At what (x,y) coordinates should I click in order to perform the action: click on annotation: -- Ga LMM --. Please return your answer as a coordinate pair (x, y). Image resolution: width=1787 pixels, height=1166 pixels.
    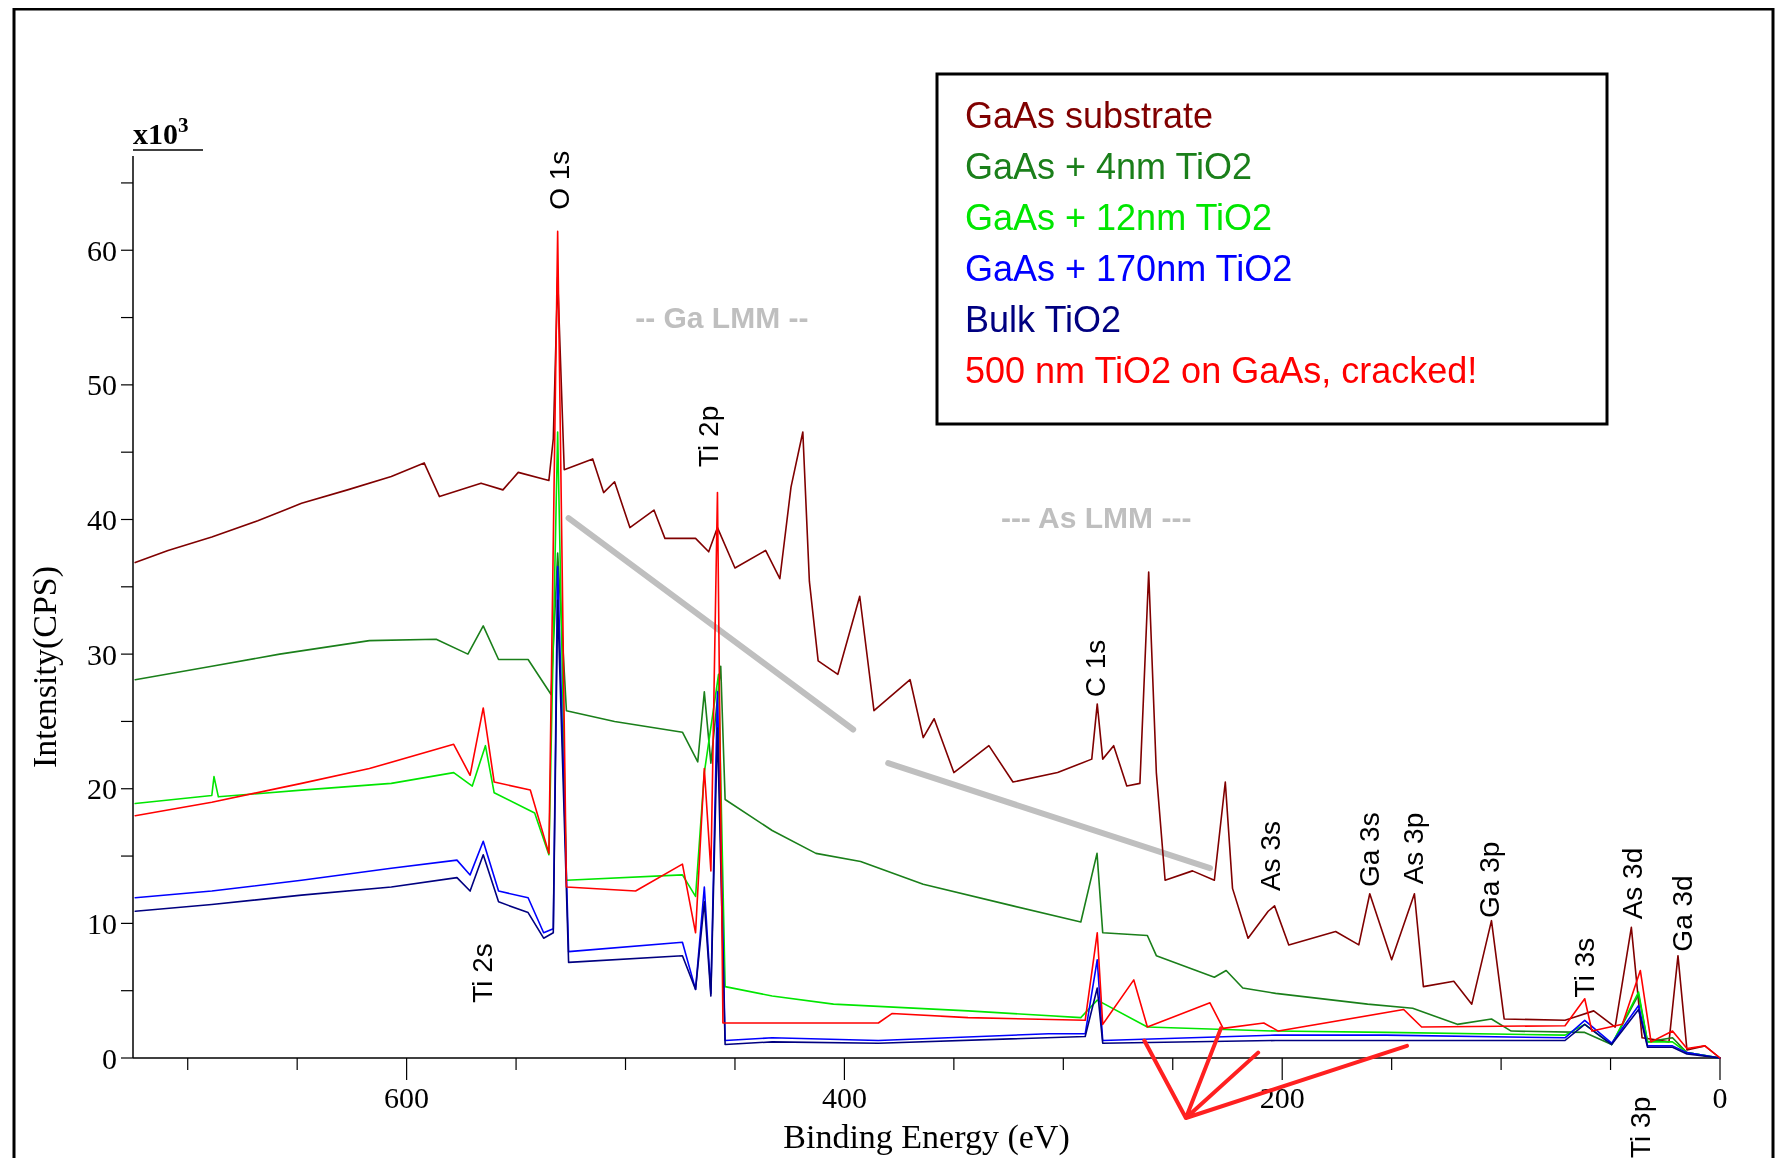
    Looking at the image, I should click on (722, 318).